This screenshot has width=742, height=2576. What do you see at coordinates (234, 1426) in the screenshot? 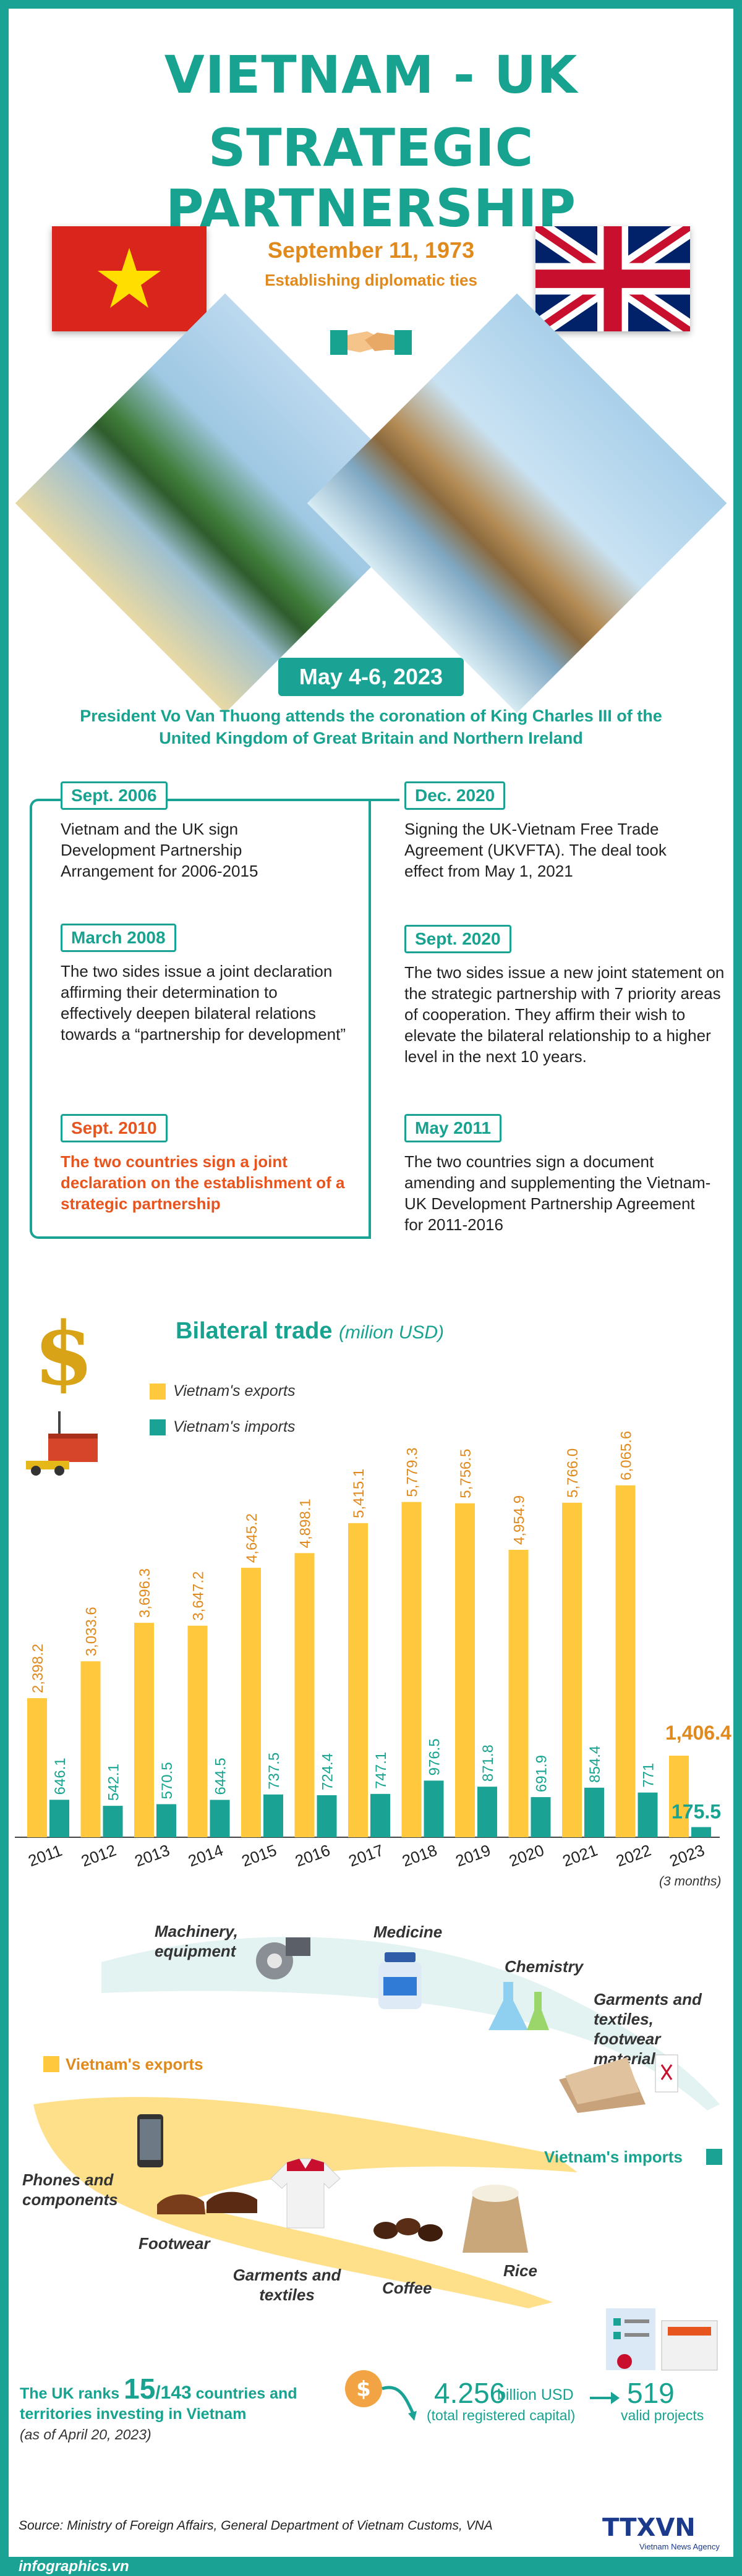
I see `legend-imports-label: Vietnam's imports` at bounding box center [234, 1426].